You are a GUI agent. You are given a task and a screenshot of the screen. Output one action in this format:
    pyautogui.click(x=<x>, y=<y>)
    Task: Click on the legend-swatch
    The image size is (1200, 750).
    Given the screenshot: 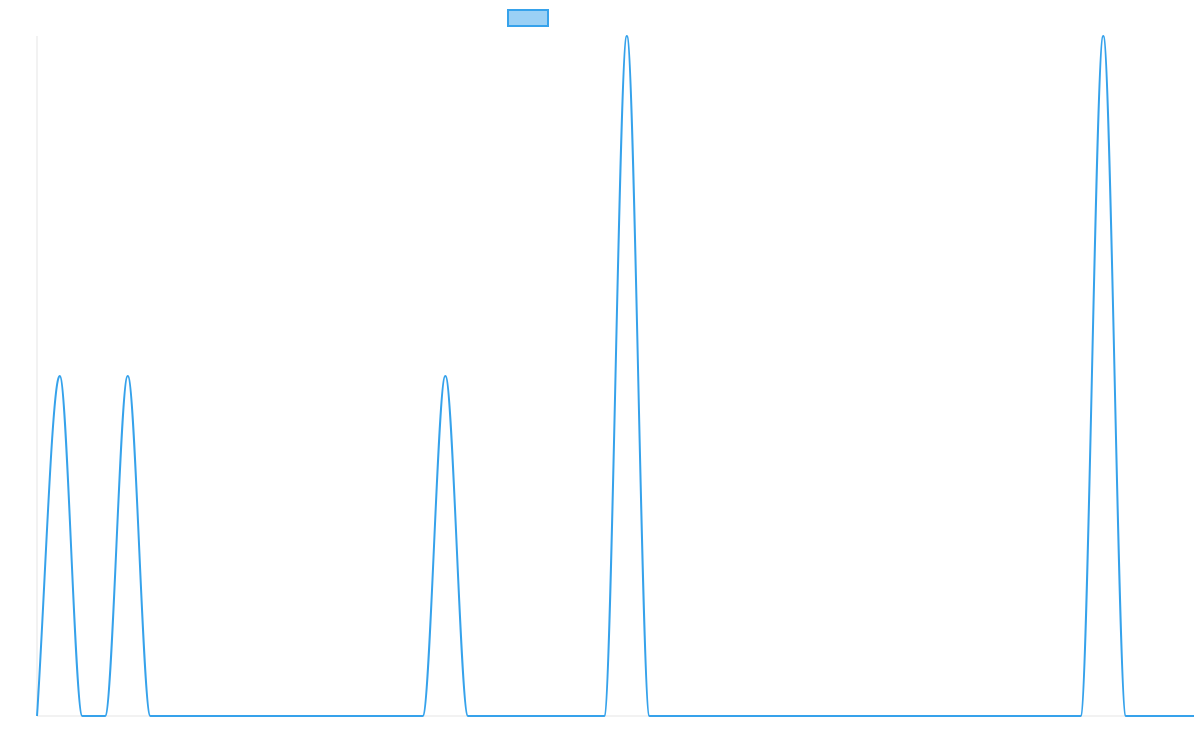 What is the action you would take?
    pyautogui.click(x=528, y=18)
    